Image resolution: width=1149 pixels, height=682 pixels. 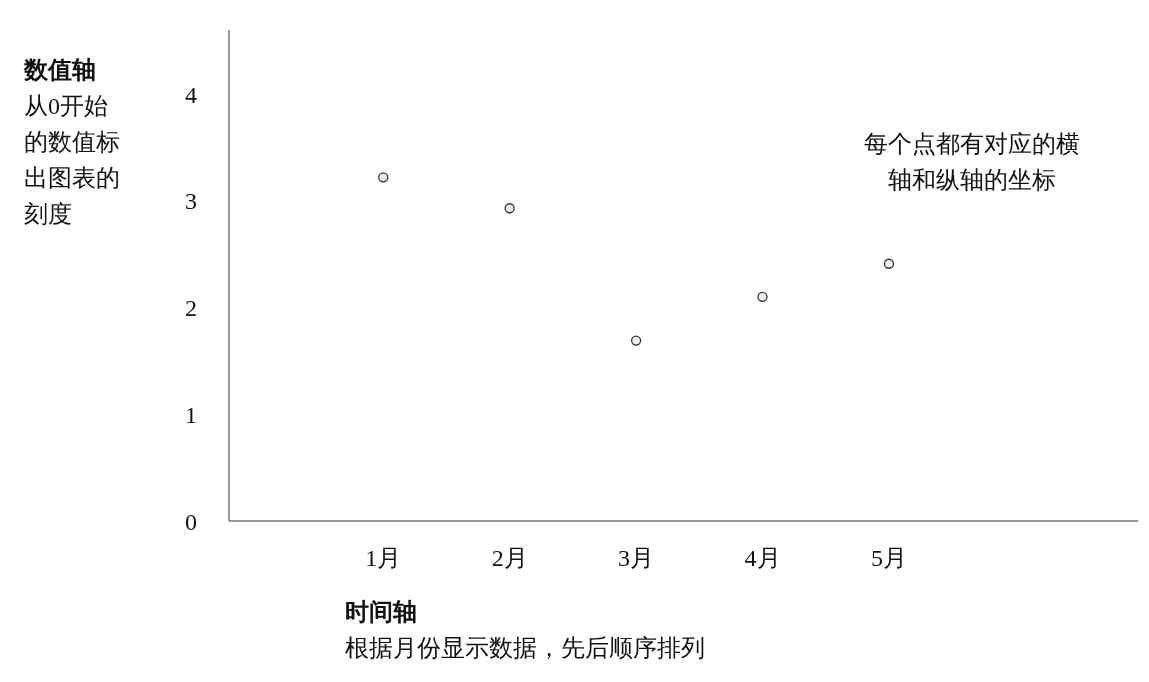 I want to click on text: 从0开始的数值标出图表的刻度, so click(x=72, y=160).